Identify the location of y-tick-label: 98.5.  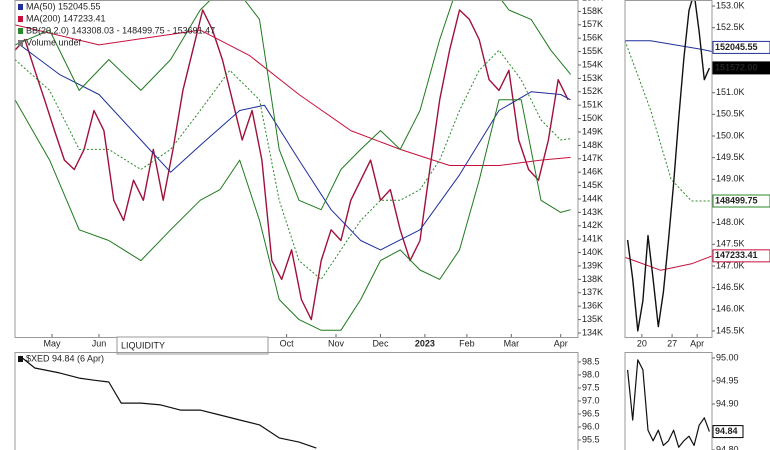
(591, 361).